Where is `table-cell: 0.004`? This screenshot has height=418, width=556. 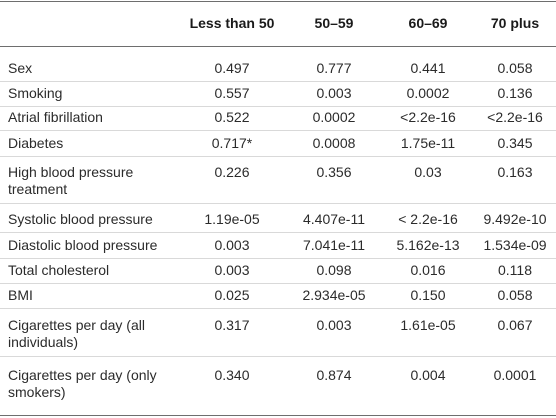
table-cell: 0.004 is located at coordinates (428, 375).